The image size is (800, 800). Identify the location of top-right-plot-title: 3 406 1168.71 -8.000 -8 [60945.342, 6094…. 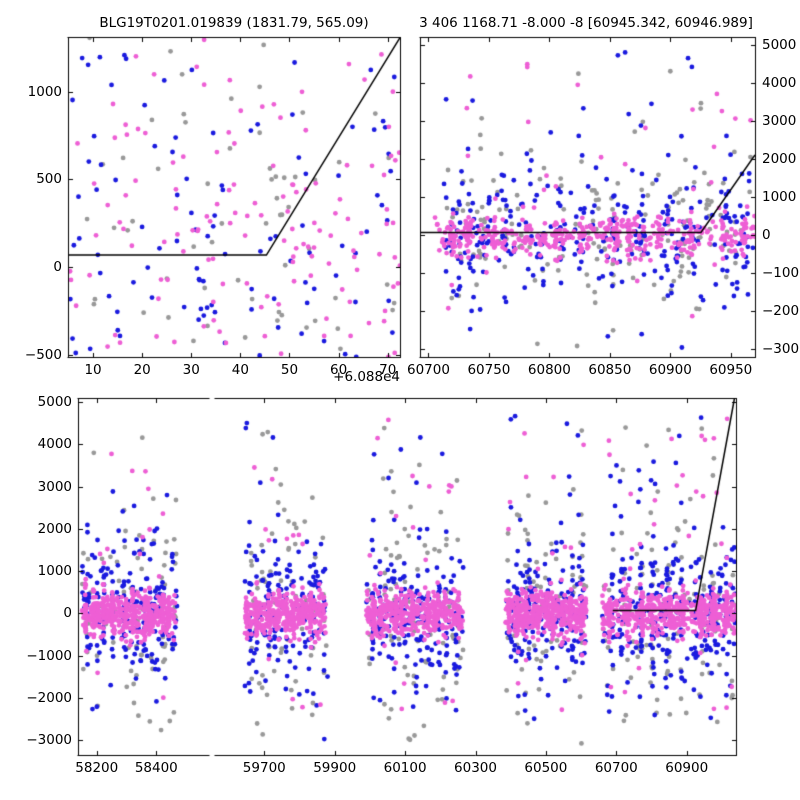
(586, 23).